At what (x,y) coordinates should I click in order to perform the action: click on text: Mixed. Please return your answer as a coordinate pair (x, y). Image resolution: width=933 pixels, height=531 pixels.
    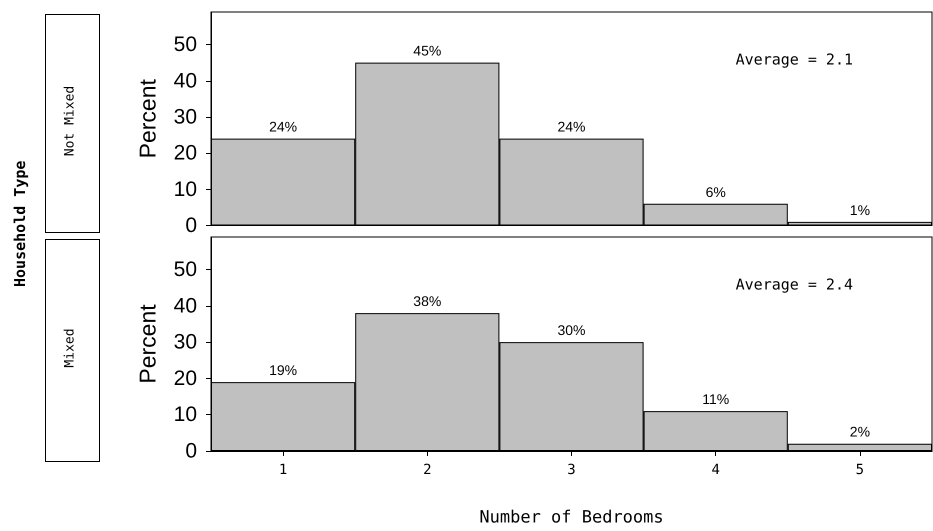
    Looking at the image, I should click on (70, 348).